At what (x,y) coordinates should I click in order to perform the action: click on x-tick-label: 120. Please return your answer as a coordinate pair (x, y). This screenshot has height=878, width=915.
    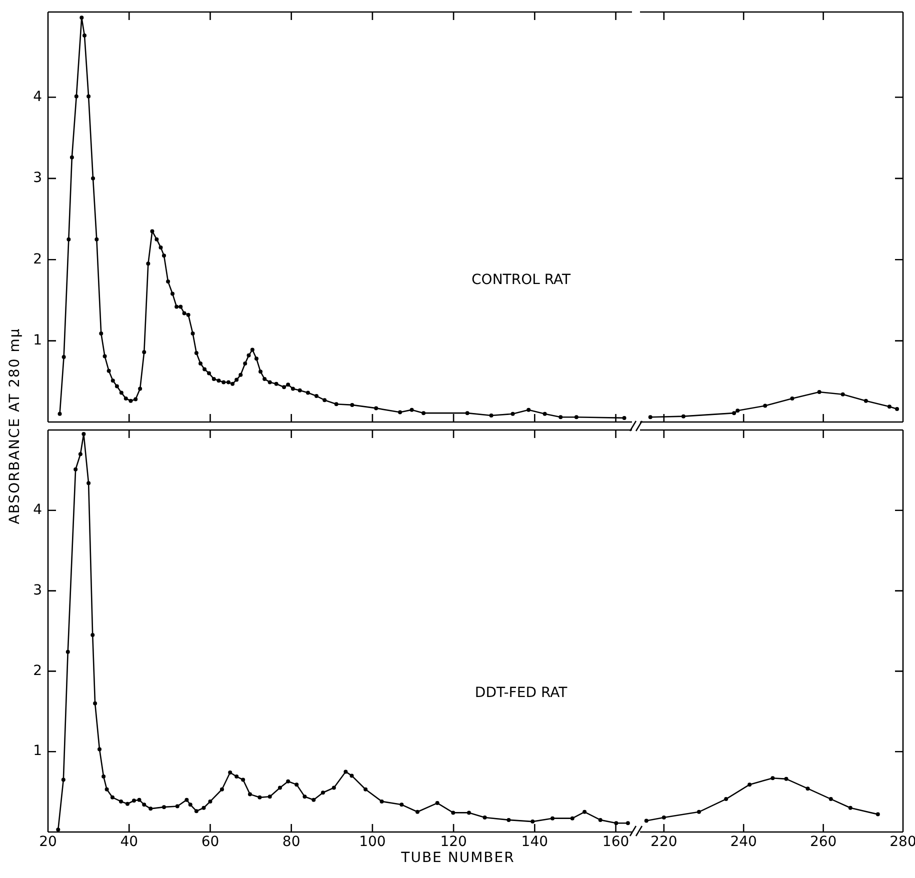
    Looking at the image, I should click on (453, 842).